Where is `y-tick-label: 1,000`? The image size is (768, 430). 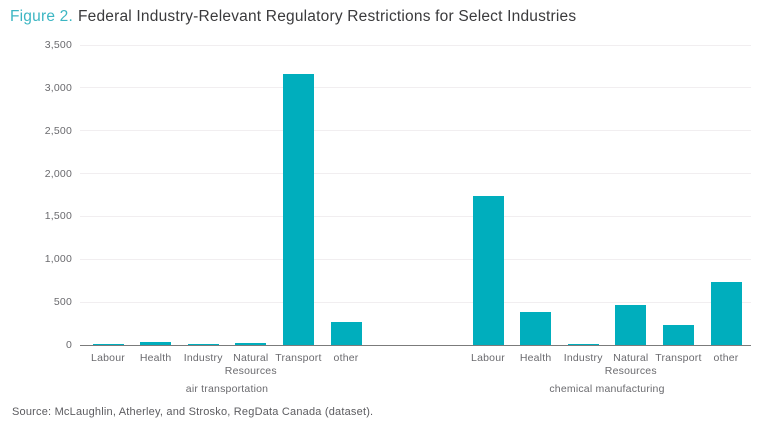
y-tick-label: 1,000 is located at coordinates (58, 259).